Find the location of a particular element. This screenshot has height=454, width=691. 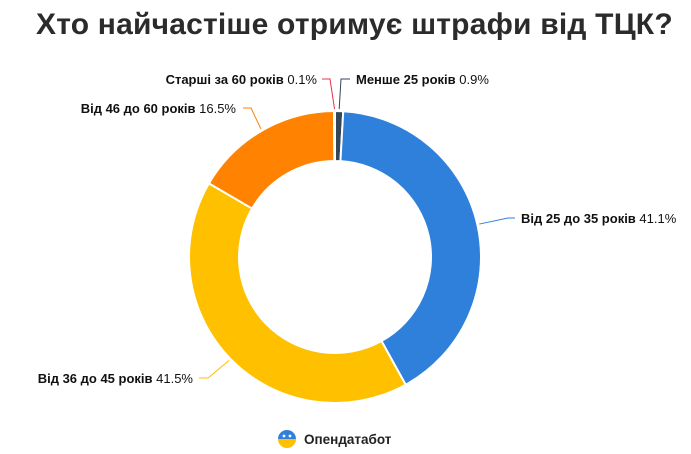

data-label-від-36-до-45-років: Від 36 до 45 років 41.5% is located at coordinates (116, 378).